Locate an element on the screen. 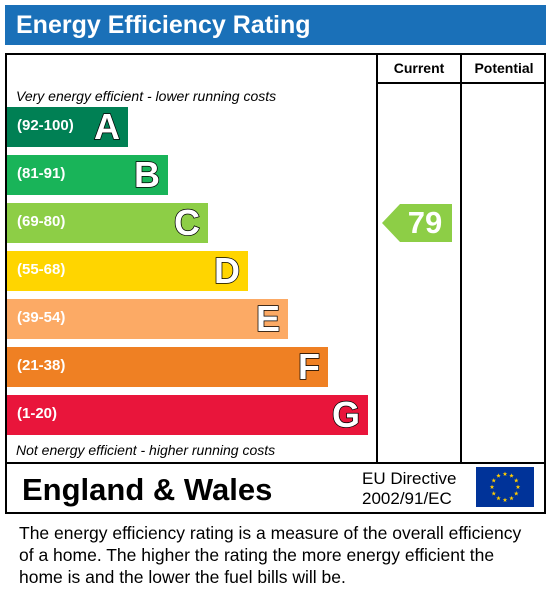 The image size is (552, 613). band-range-label: (69-80) is located at coordinates (41, 221).